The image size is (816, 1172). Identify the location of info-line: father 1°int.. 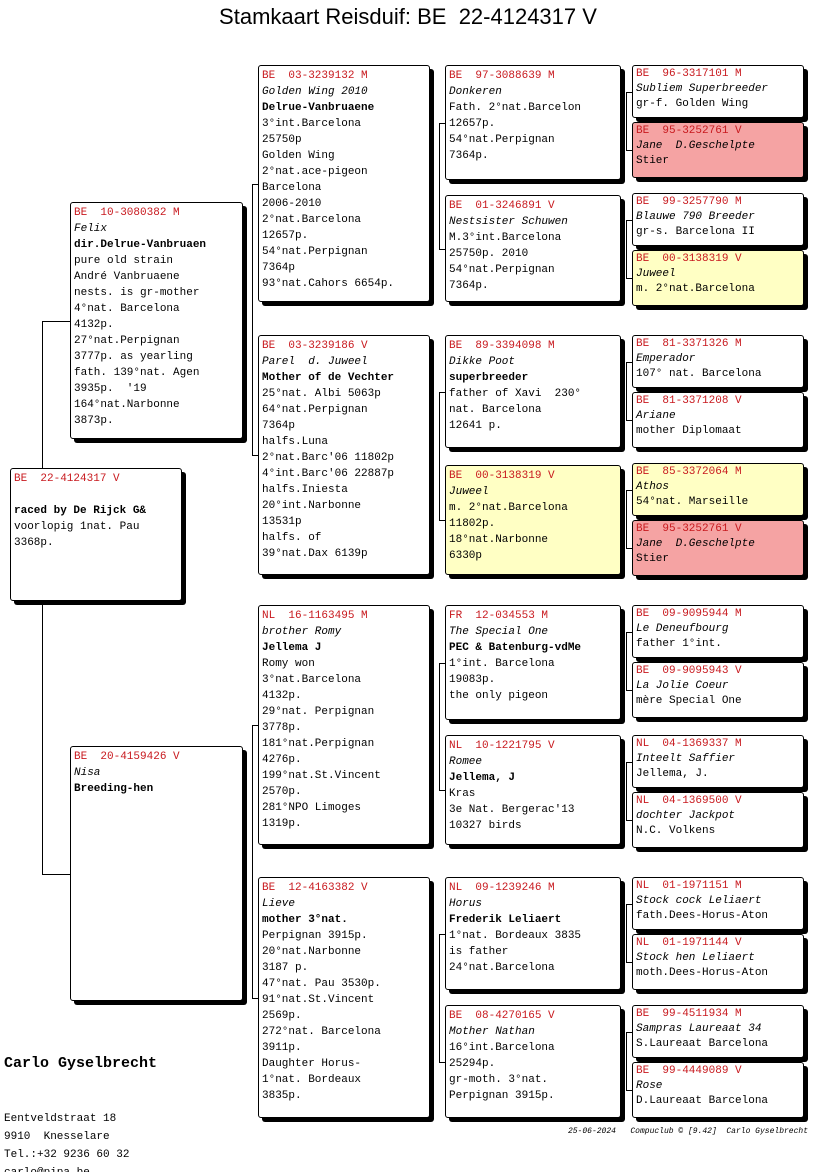
(679, 644).